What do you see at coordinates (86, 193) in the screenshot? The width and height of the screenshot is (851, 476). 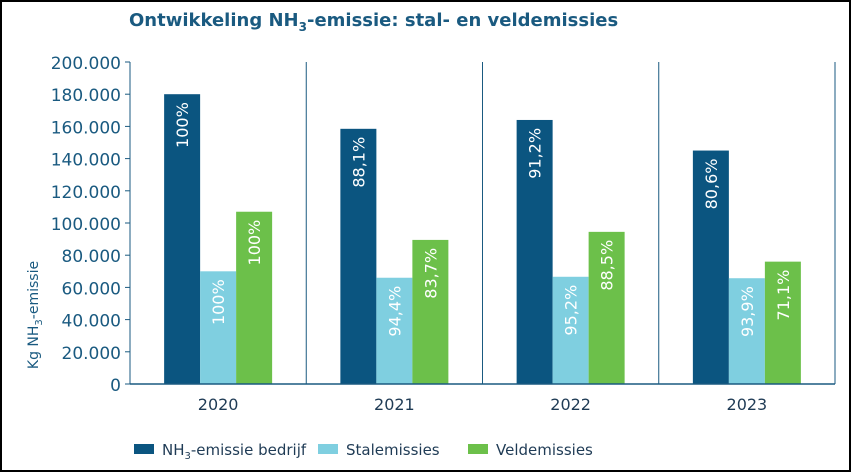 I see `y-tick-label: 120.000` at bounding box center [86, 193].